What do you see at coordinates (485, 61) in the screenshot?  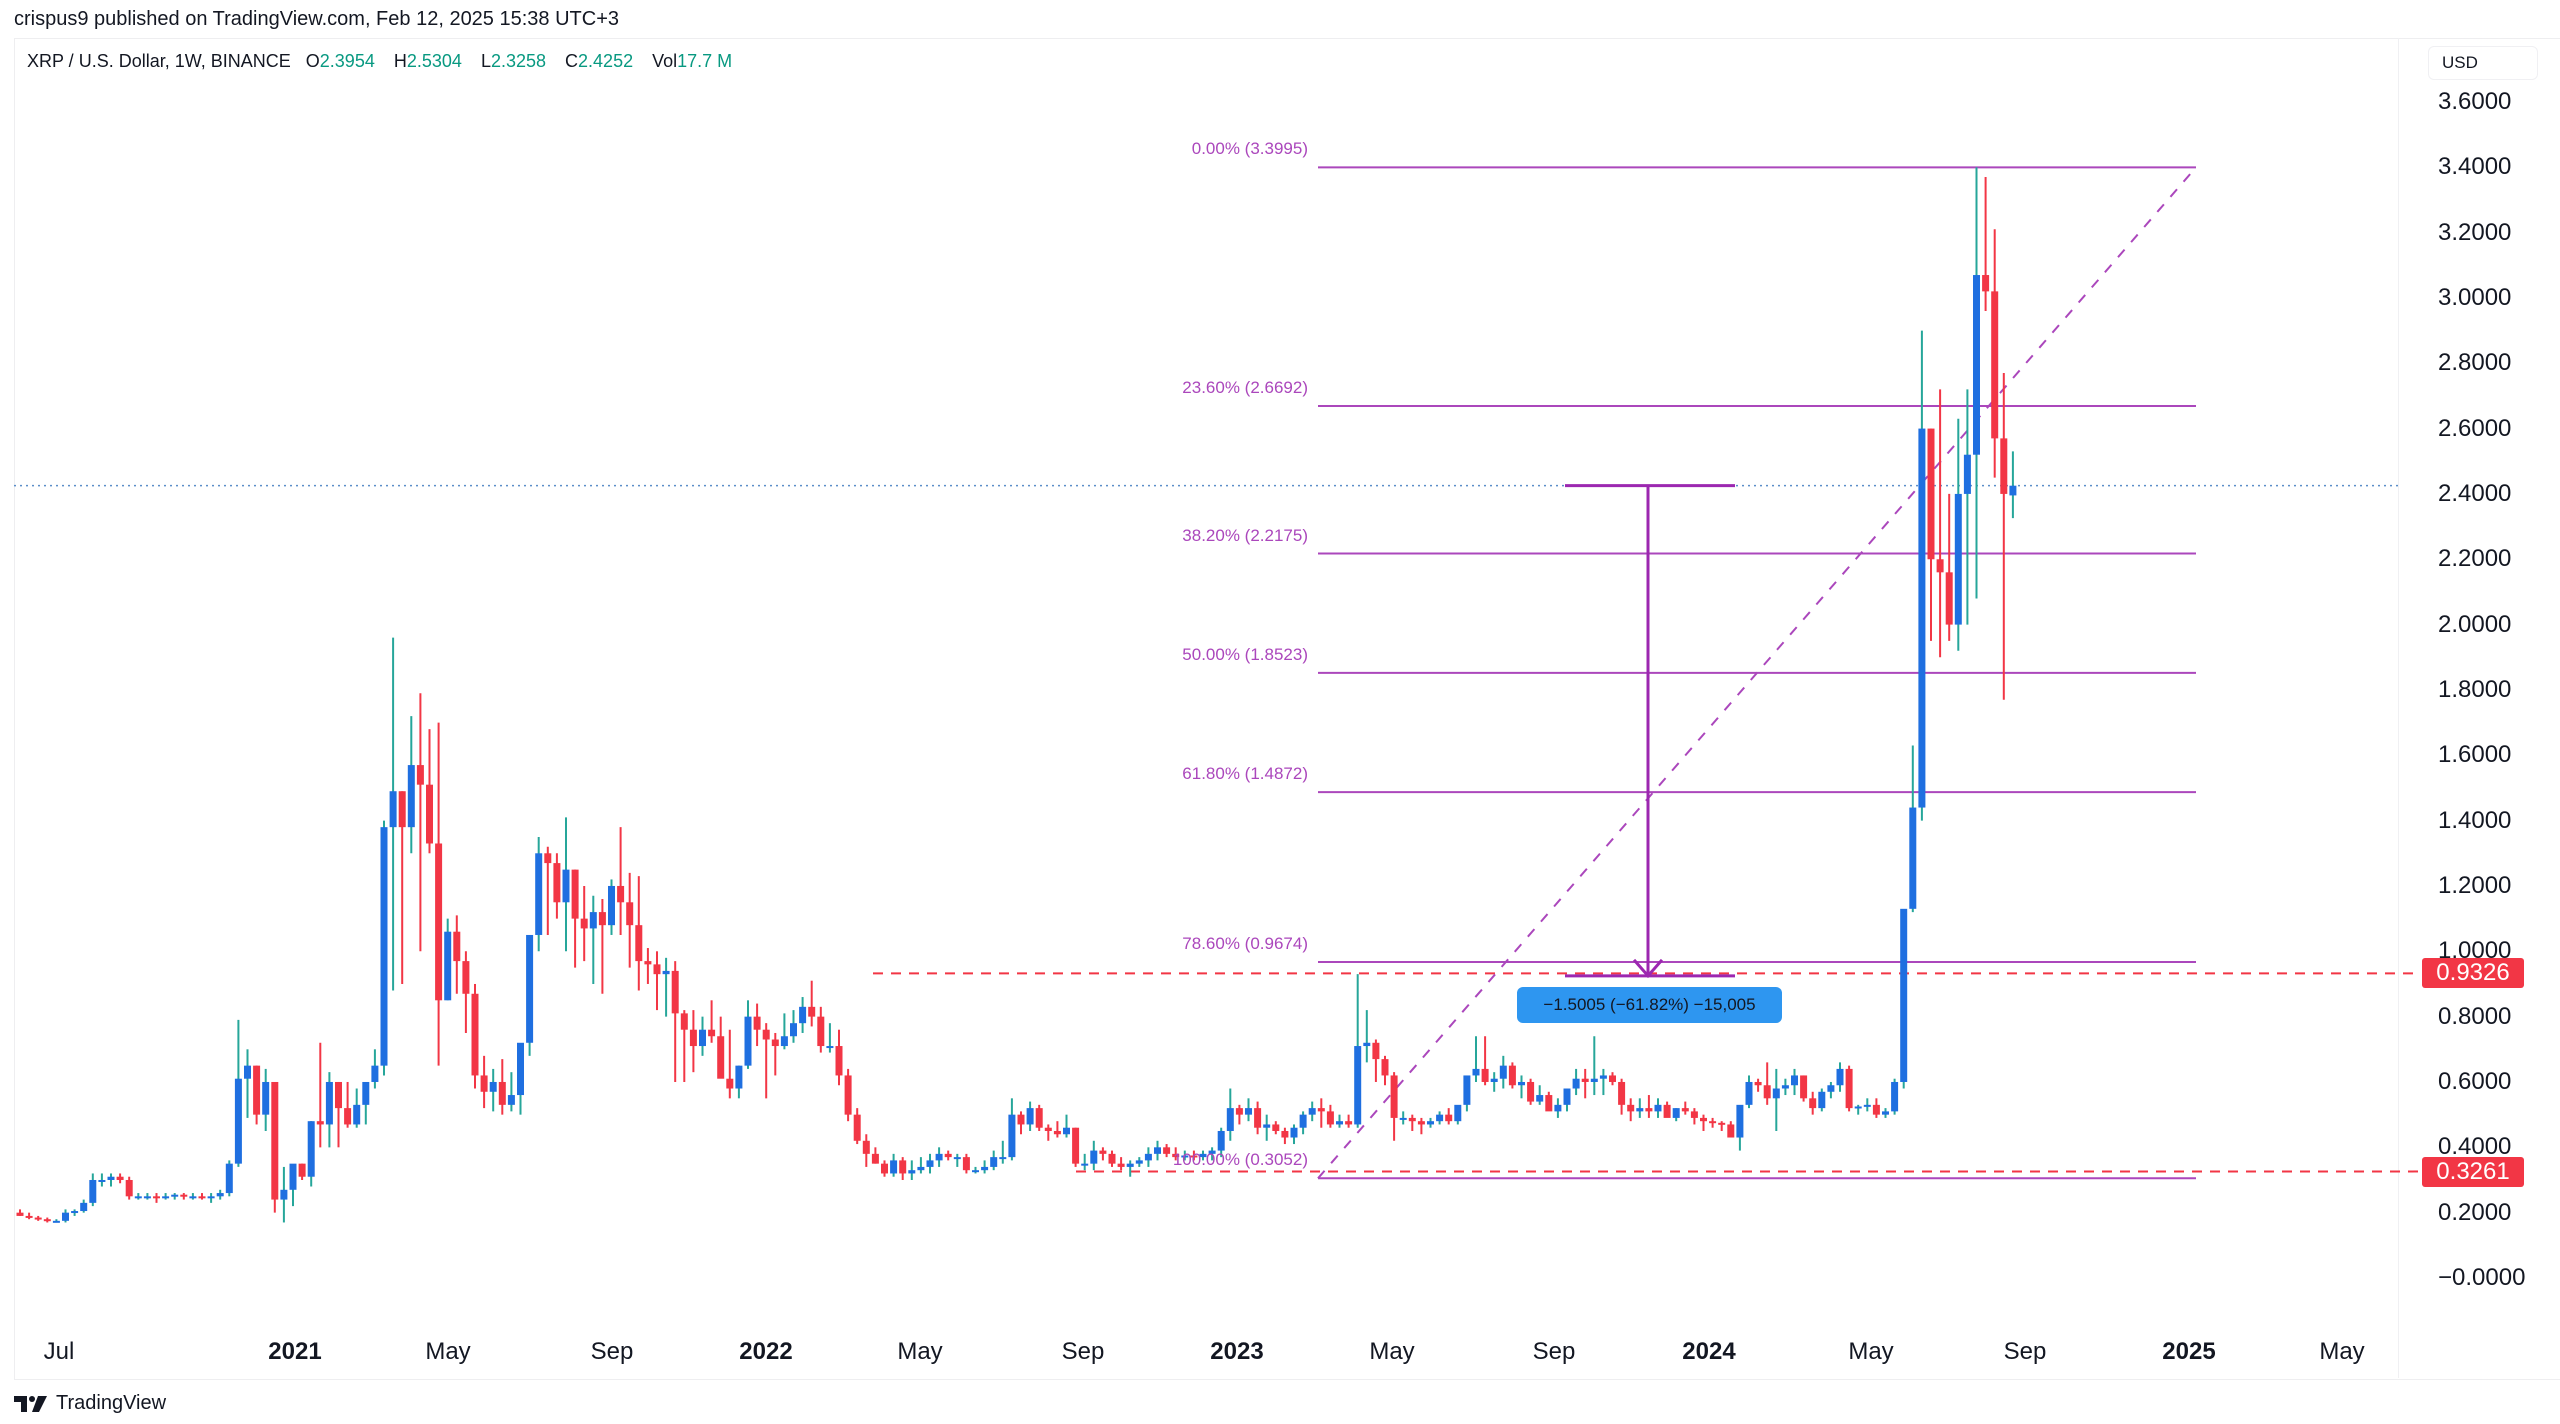 I see `low-label: L` at bounding box center [485, 61].